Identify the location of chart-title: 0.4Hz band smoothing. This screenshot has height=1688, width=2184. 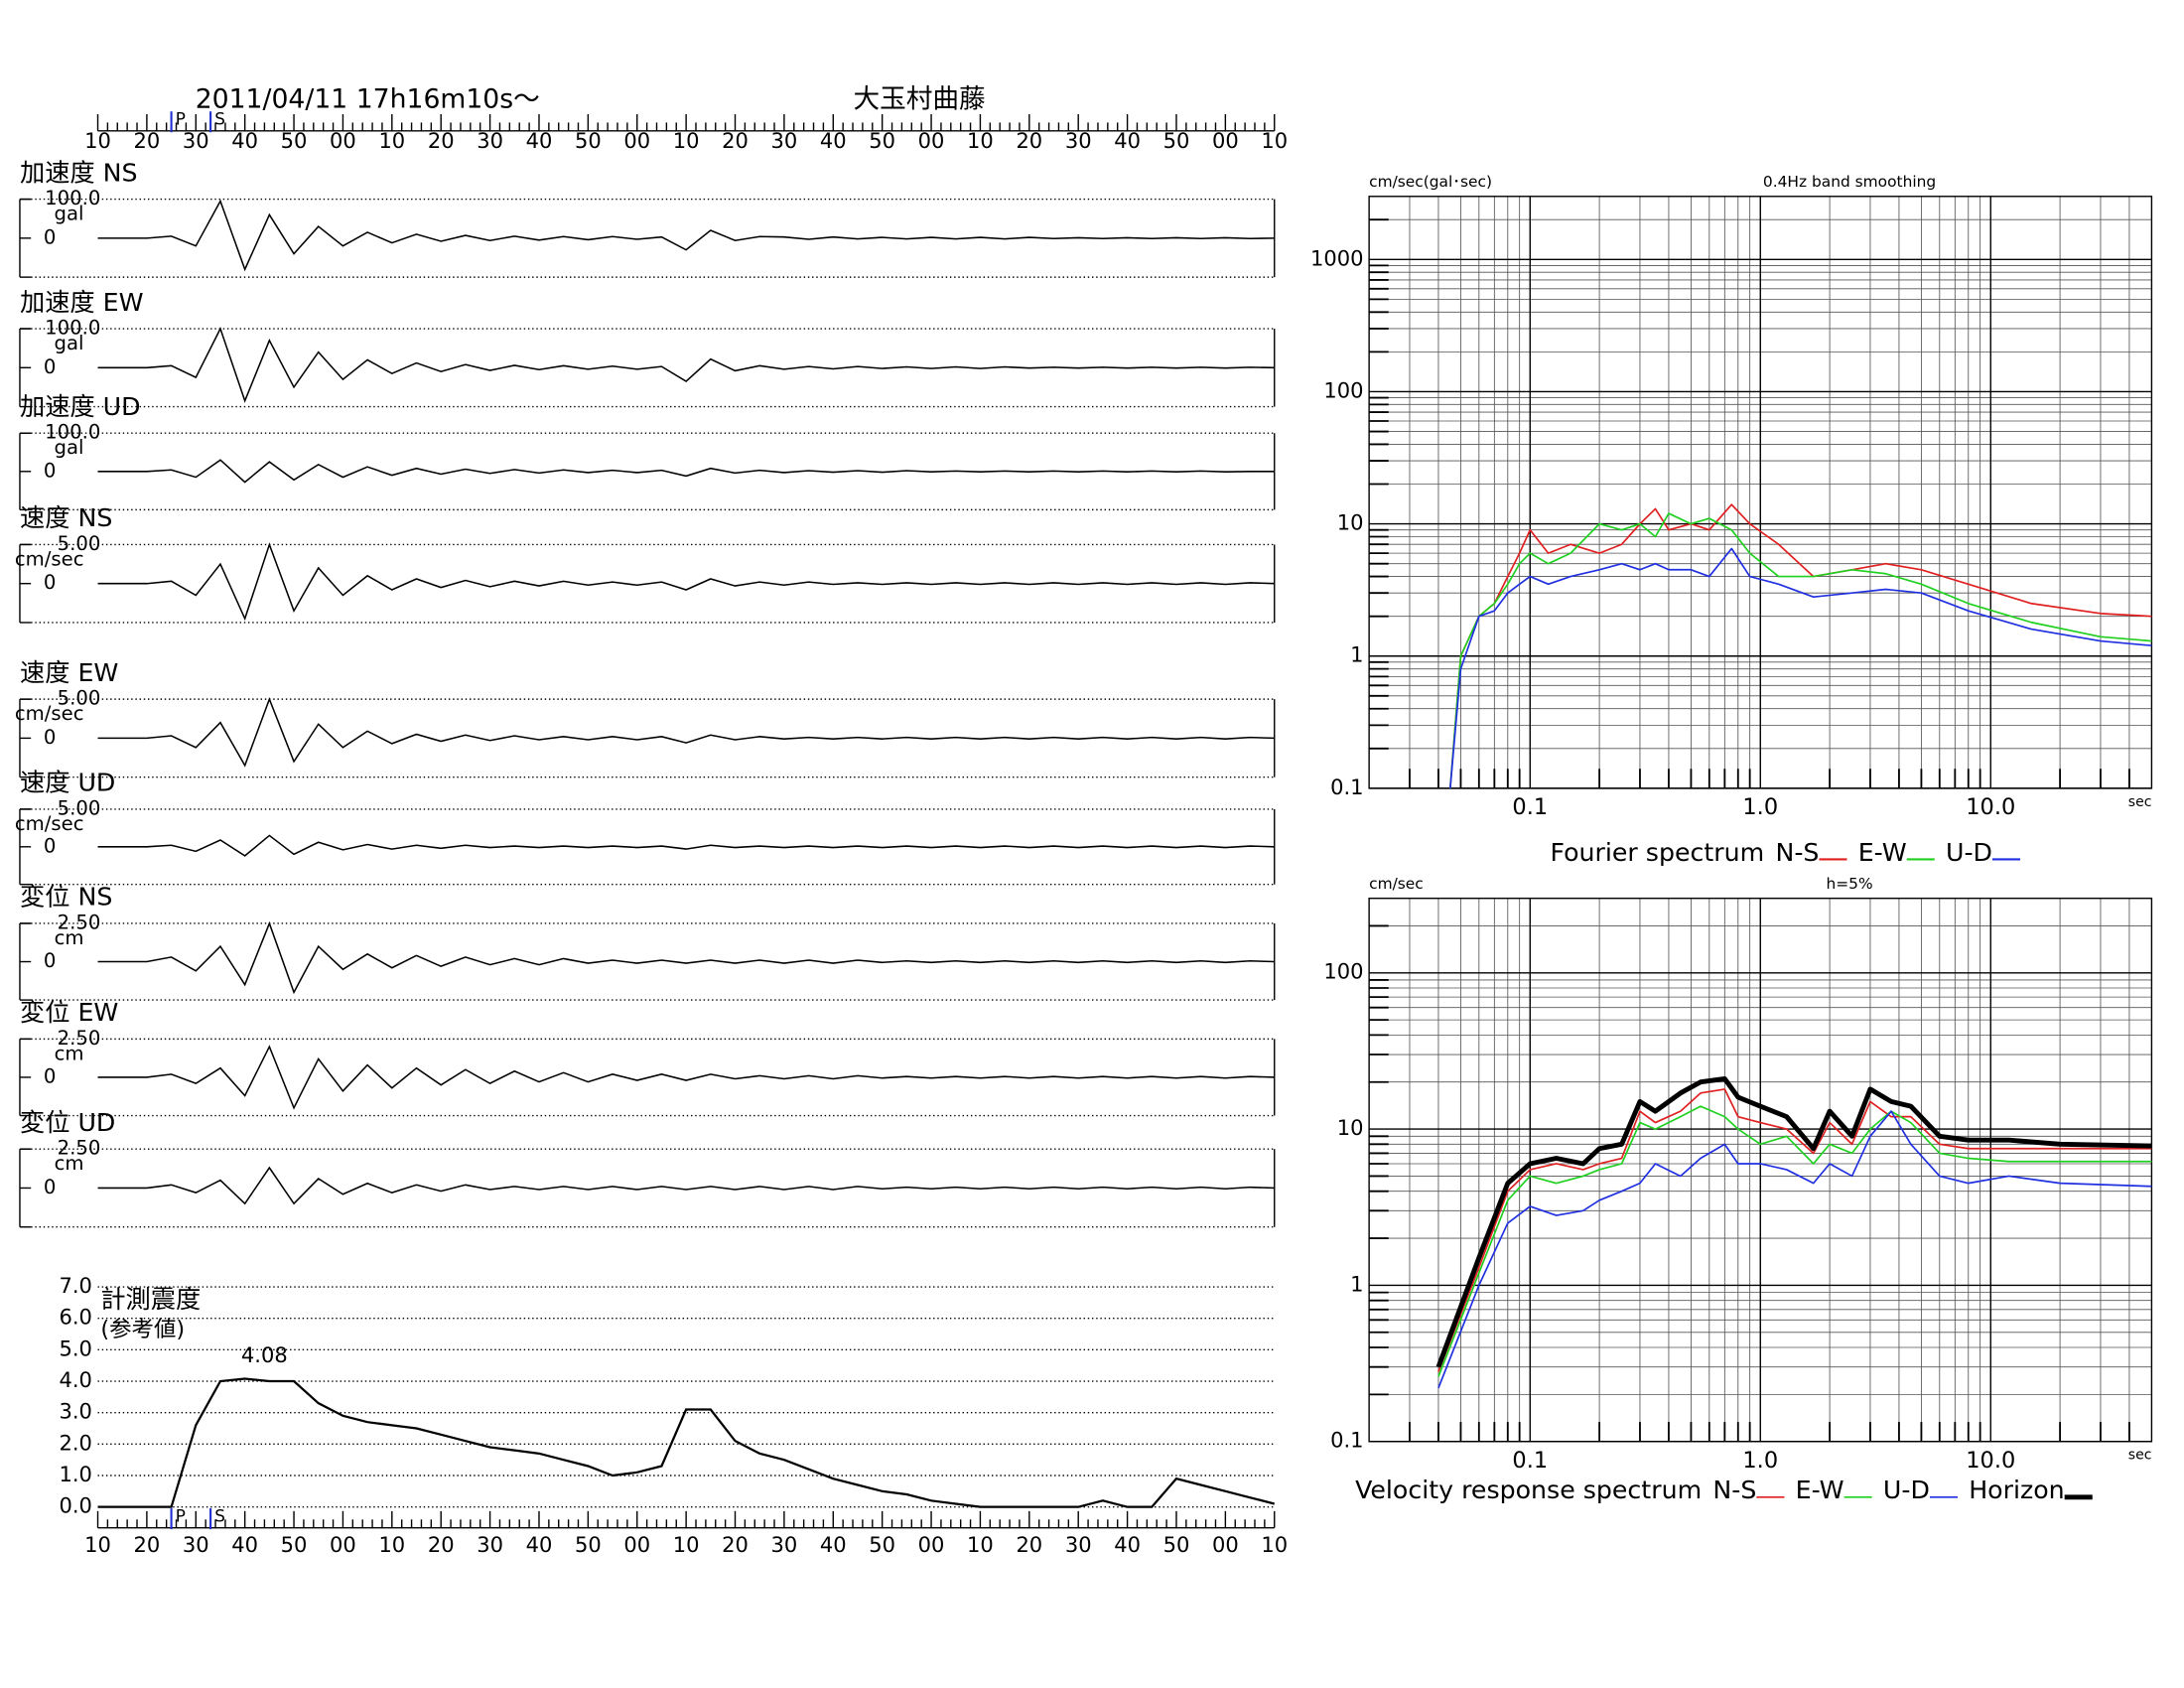
(1849, 182).